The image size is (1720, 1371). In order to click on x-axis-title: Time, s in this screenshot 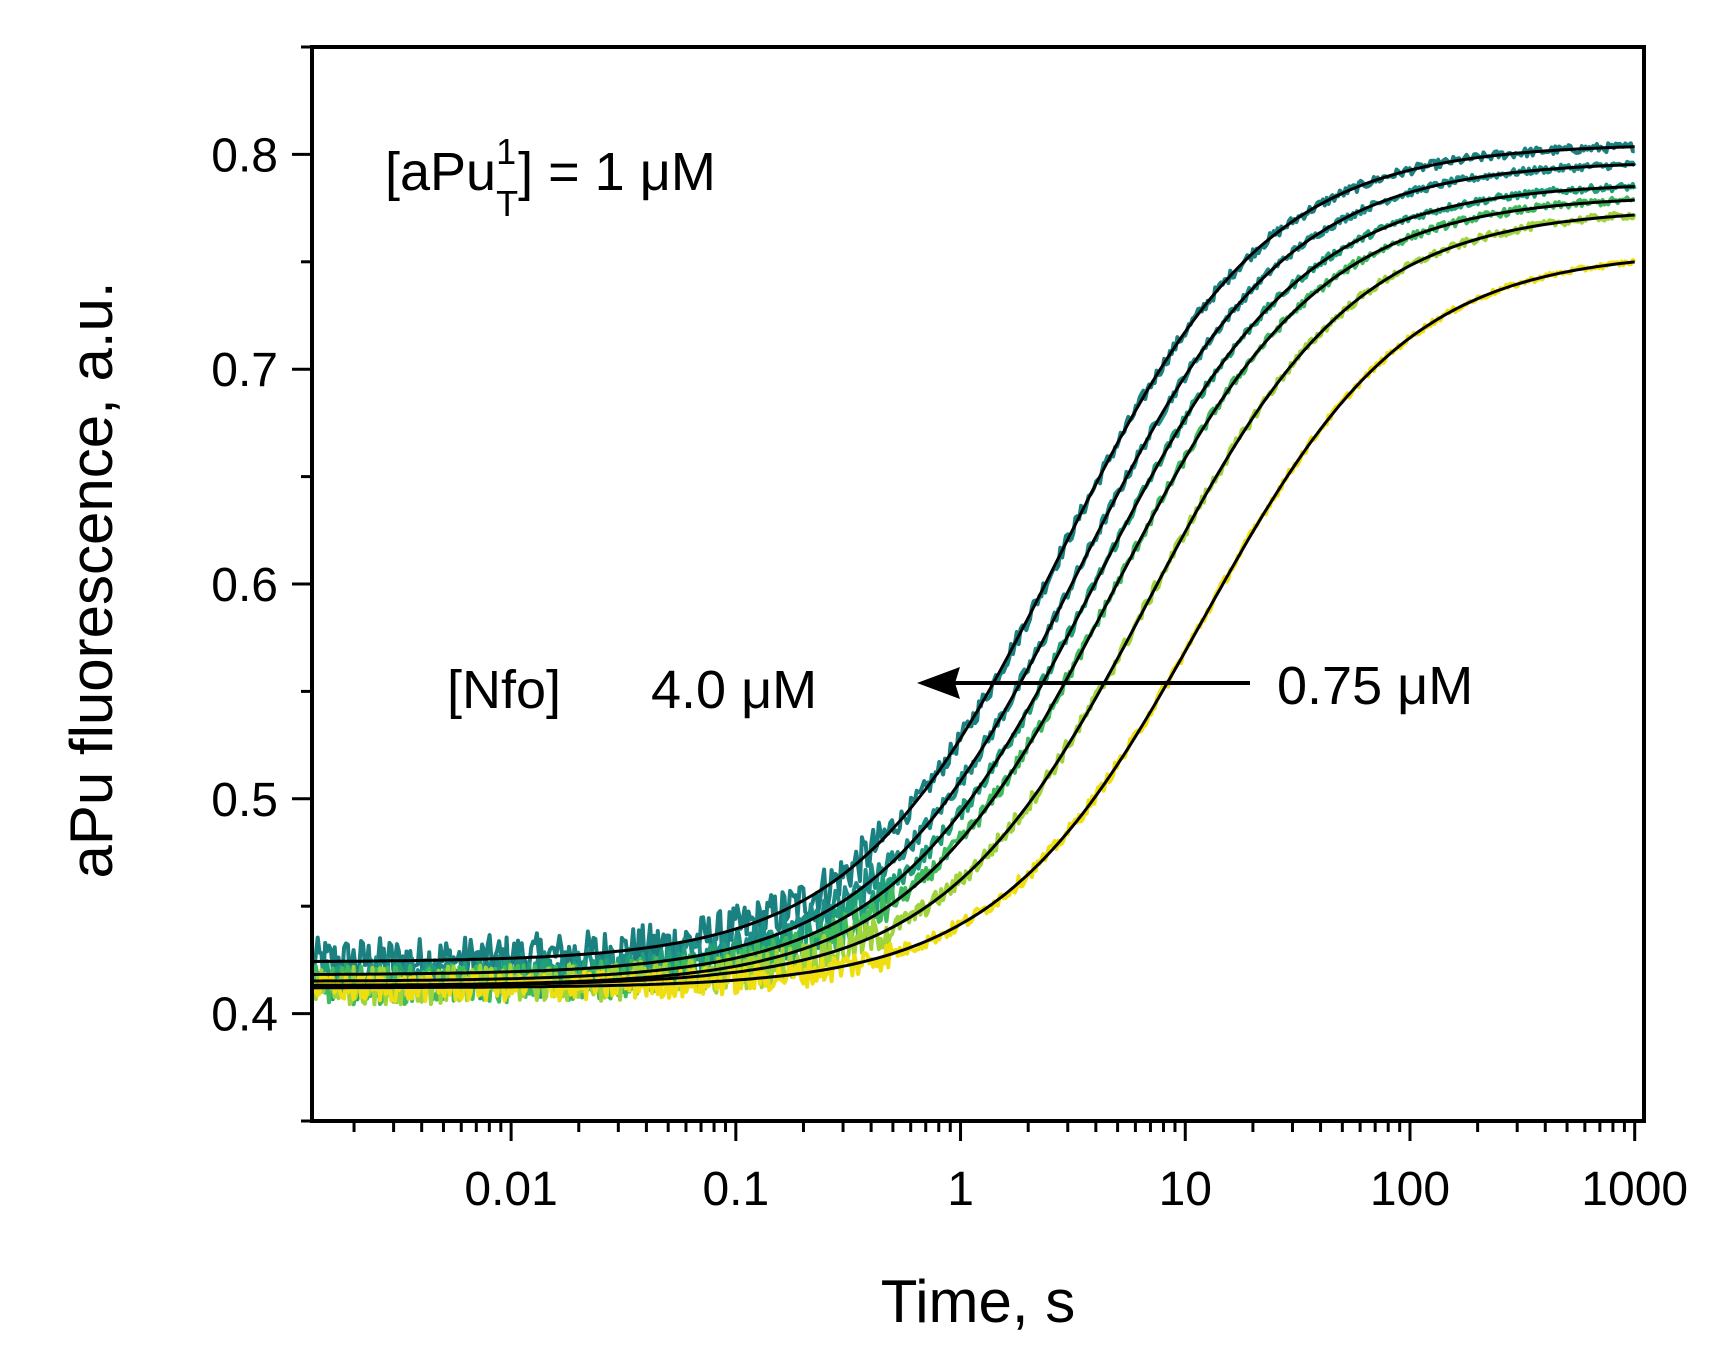, I will do `click(978, 1301)`.